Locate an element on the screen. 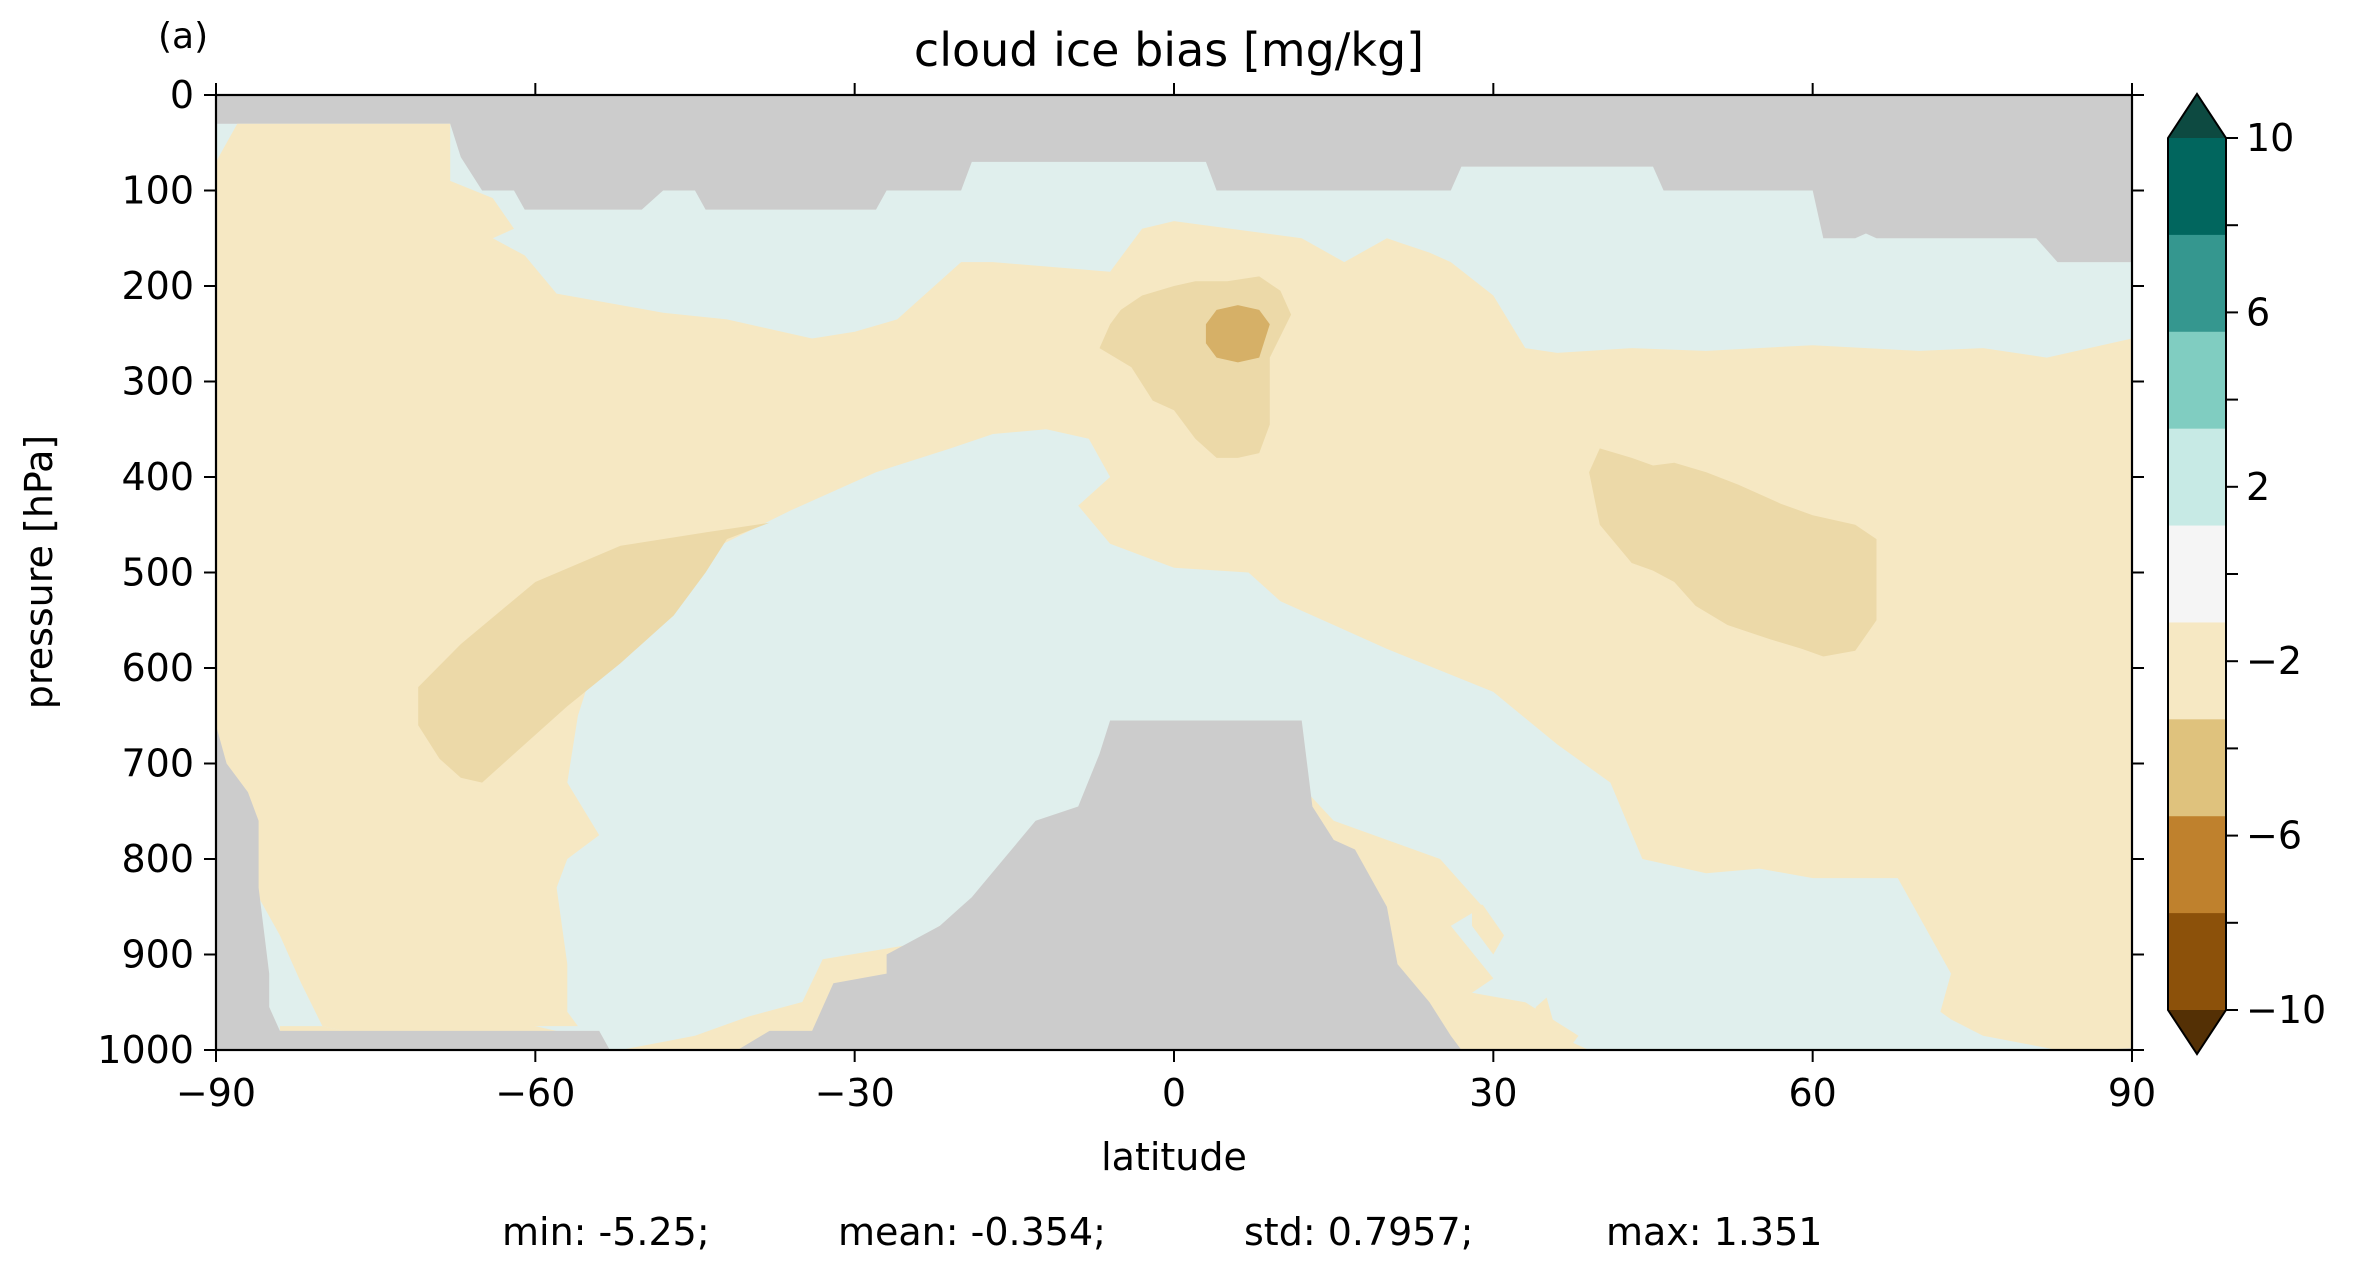 The height and width of the screenshot is (1266, 2362). region-neg4-equatorial is located at coordinates (1237, 334).